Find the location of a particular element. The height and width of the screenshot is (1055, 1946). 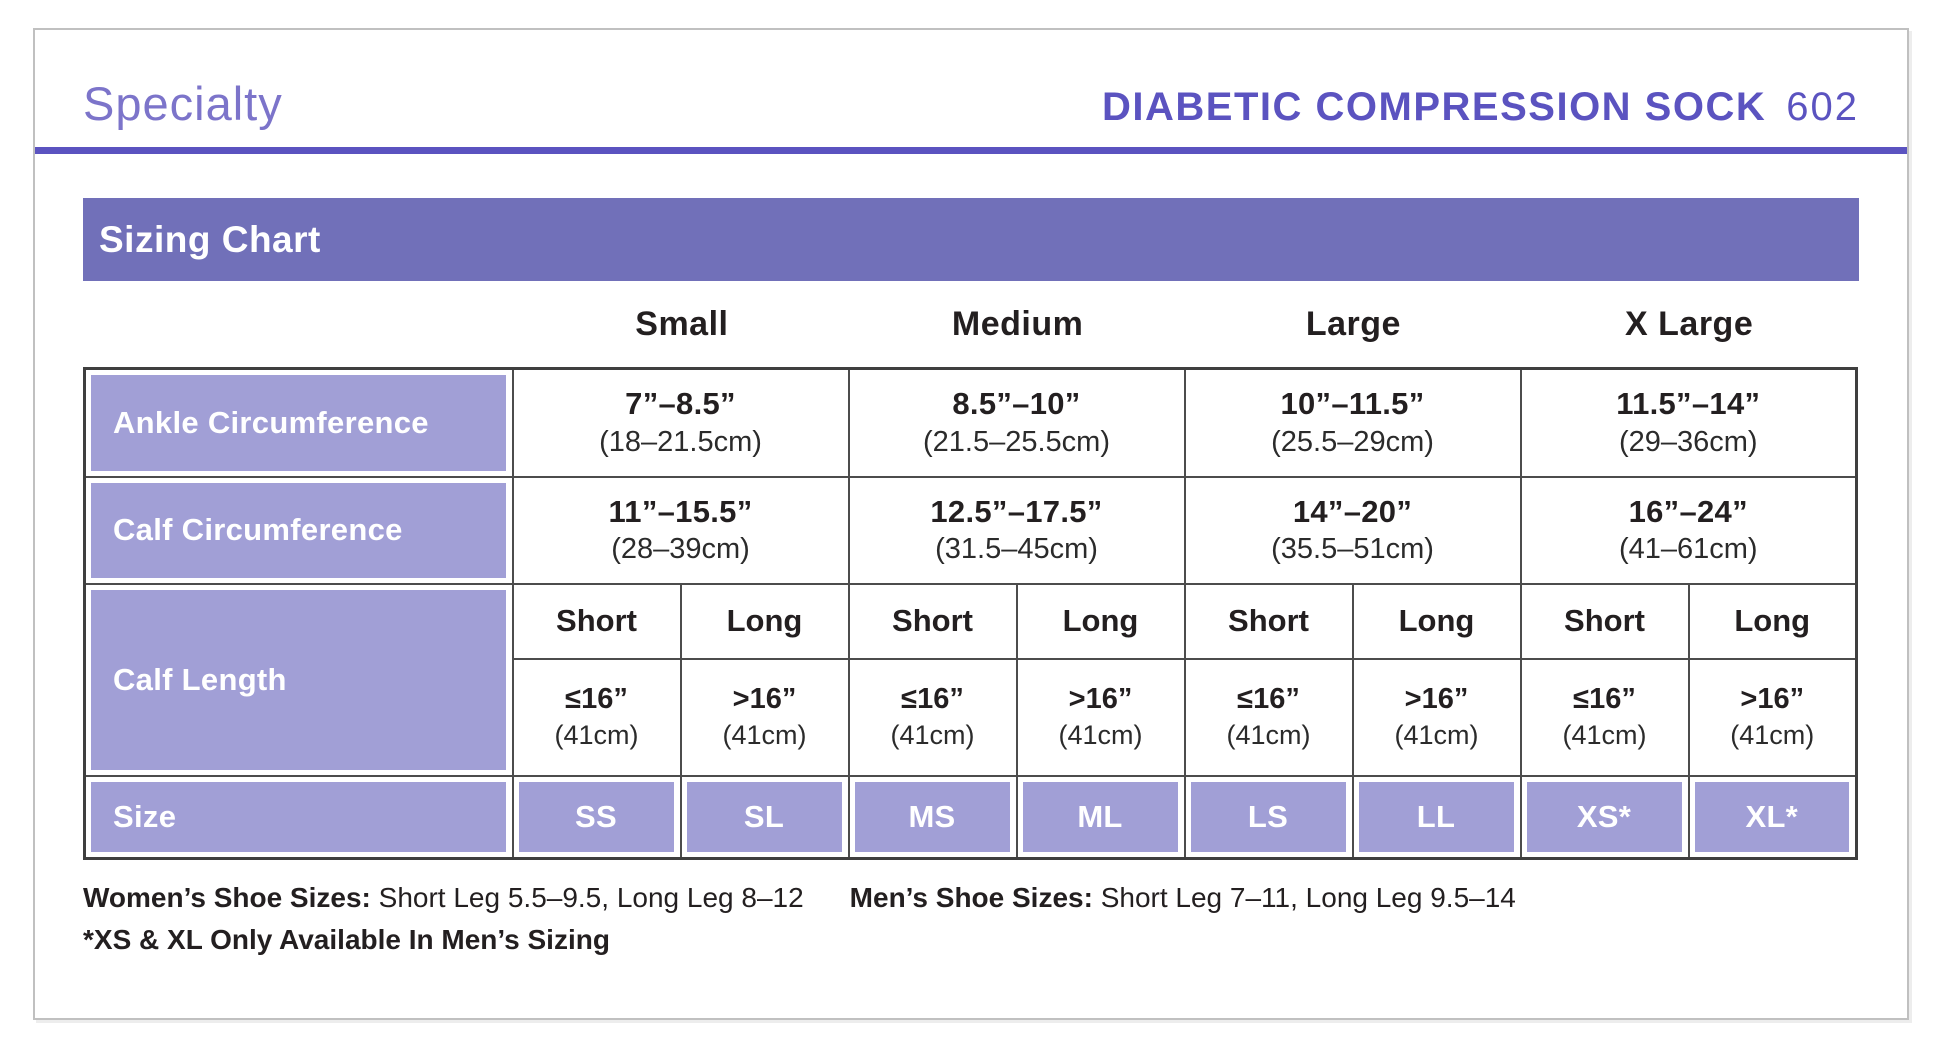

size-code: SL is located at coordinates (764, 816).